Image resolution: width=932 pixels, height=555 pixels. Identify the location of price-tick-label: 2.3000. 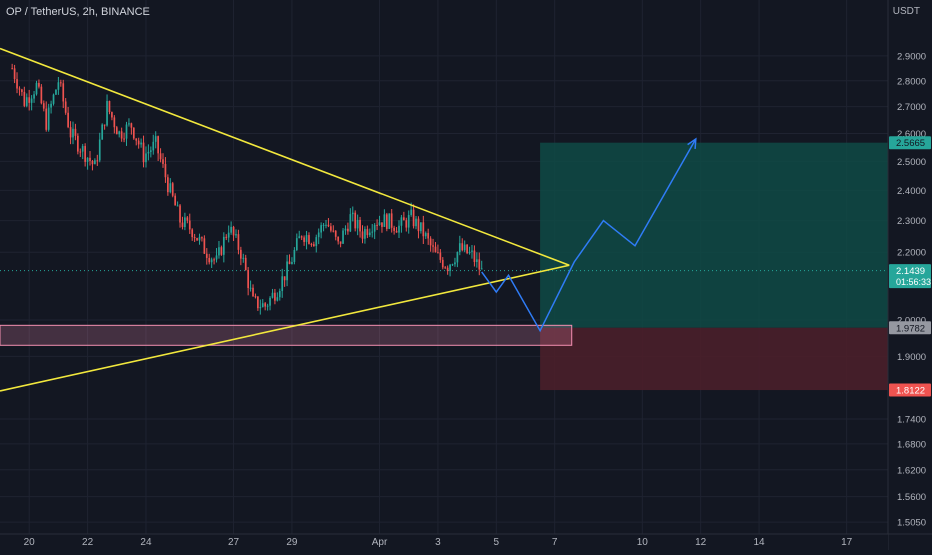
(911, 221).